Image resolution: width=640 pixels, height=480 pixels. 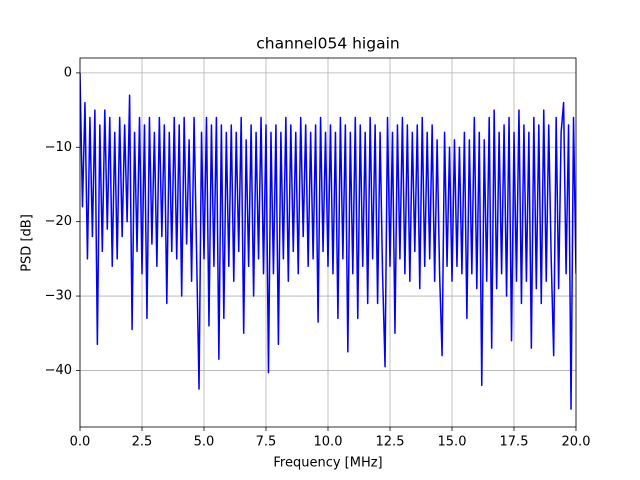 I want to click on y-tick-label: 0, so click(x=68, y=72).